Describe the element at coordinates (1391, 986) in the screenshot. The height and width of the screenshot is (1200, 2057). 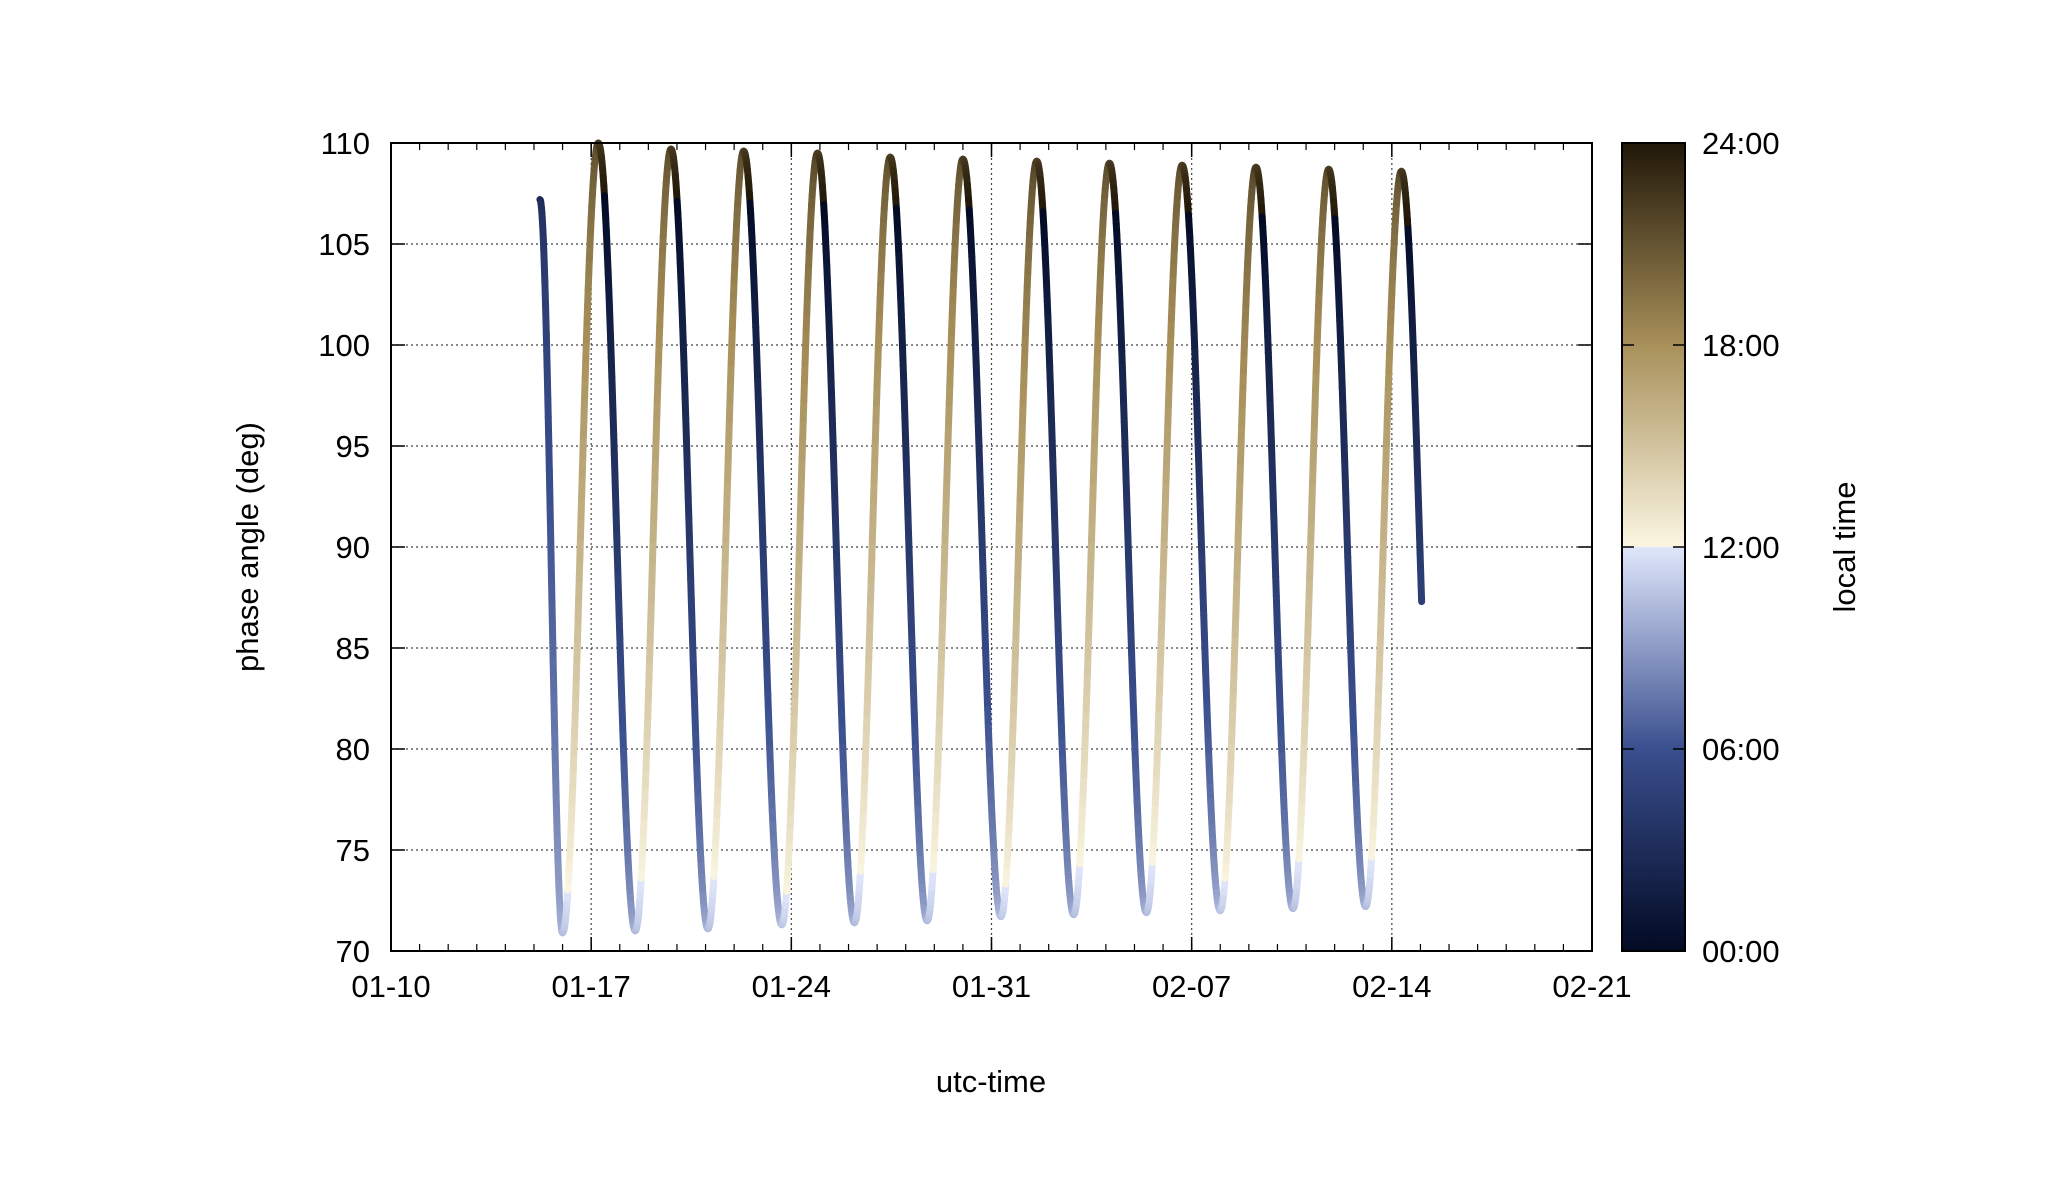
I see `x-tick-label: 02-14` at that location.